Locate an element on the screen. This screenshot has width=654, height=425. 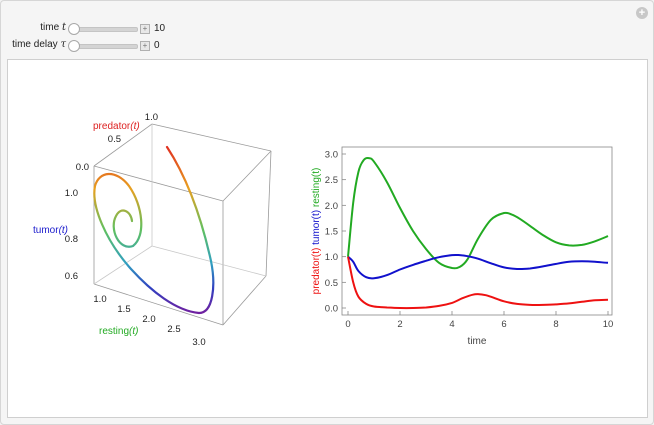
x-tick-labels: 1.0 1.5 2.0 2.5 3.0 is located at coordinates (149, 321).